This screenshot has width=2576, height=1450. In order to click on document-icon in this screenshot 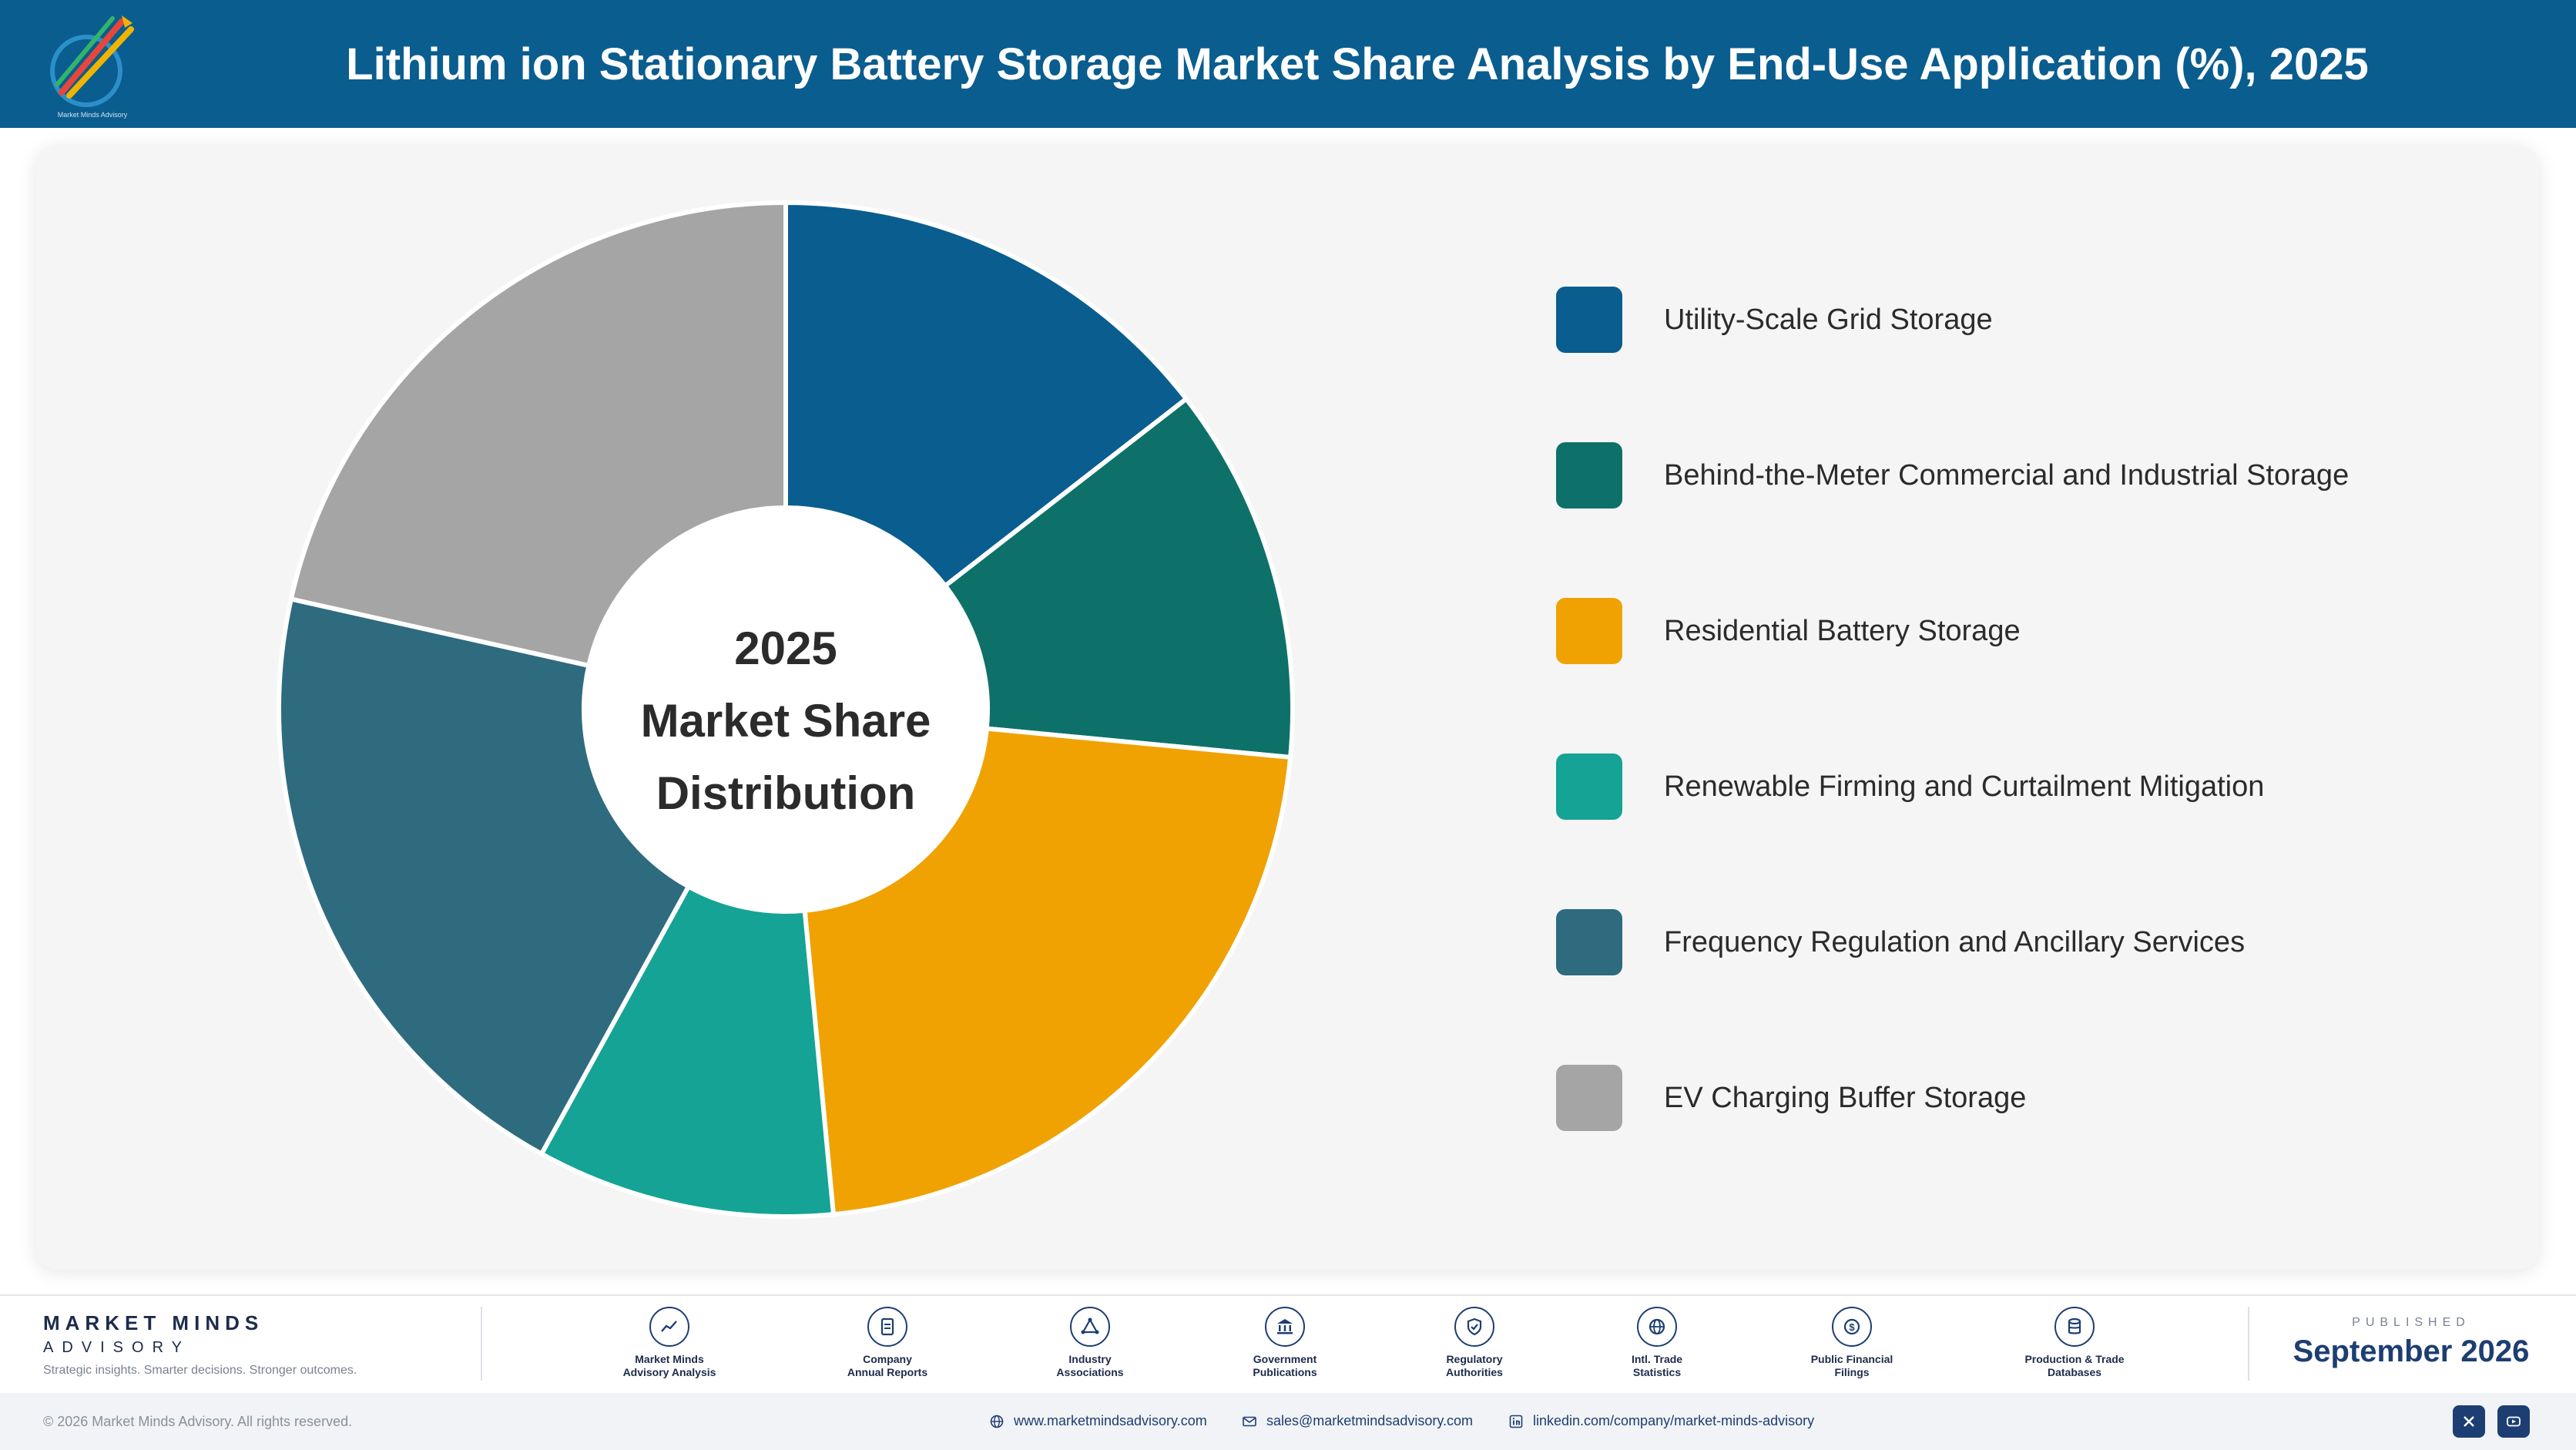, I will do `click(887, 1327)`.